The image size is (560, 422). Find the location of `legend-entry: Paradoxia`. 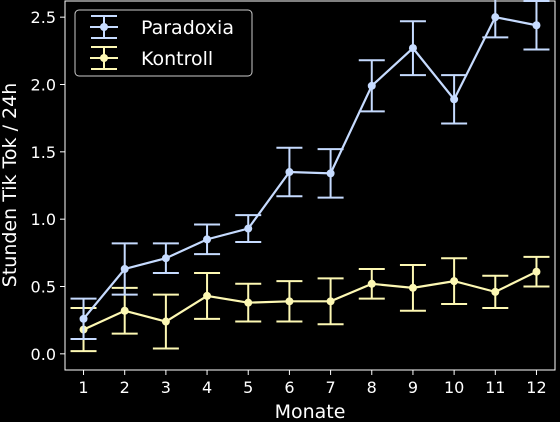

legend-entry: Paradoxia is located at coordinates (162, 27).